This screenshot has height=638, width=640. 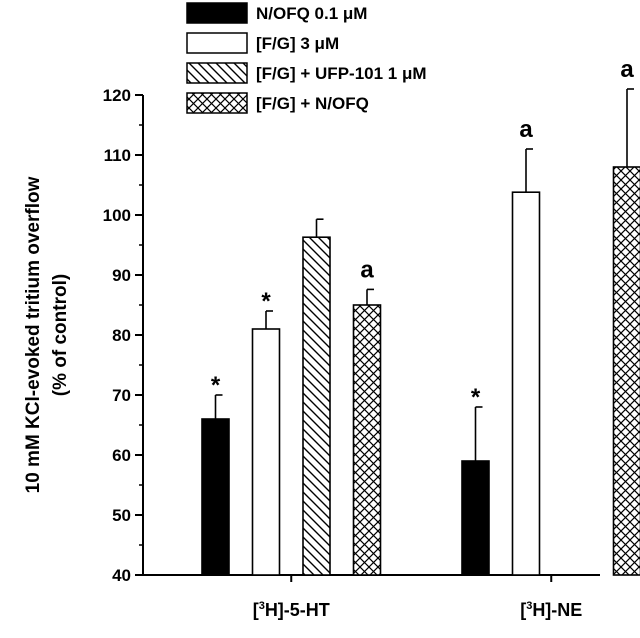 What do you see at coordinates (117, 155) in the screenshot?
I see `y-tick-label: 110` at bounding box center [117, 155].